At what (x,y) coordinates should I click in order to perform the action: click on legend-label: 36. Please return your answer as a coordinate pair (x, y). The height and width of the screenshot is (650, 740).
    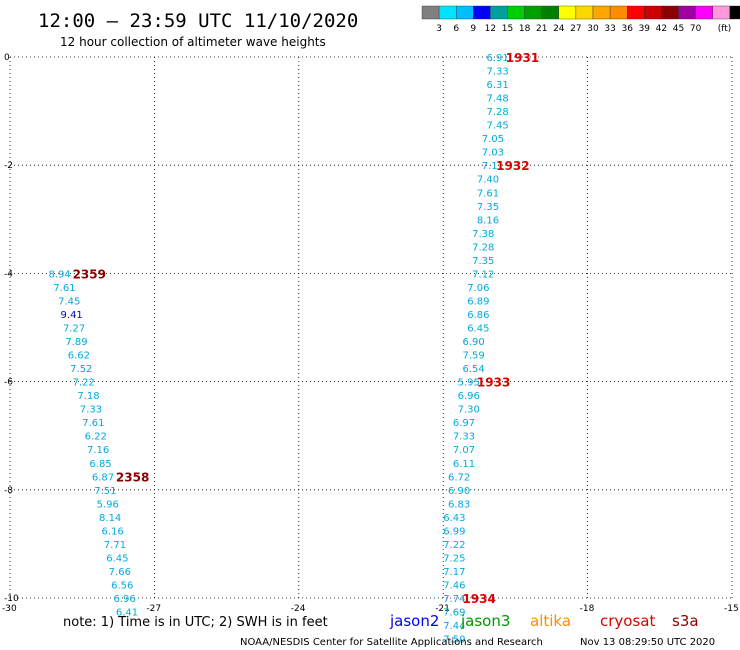
    Looking at the image, I should click on (627, 29).